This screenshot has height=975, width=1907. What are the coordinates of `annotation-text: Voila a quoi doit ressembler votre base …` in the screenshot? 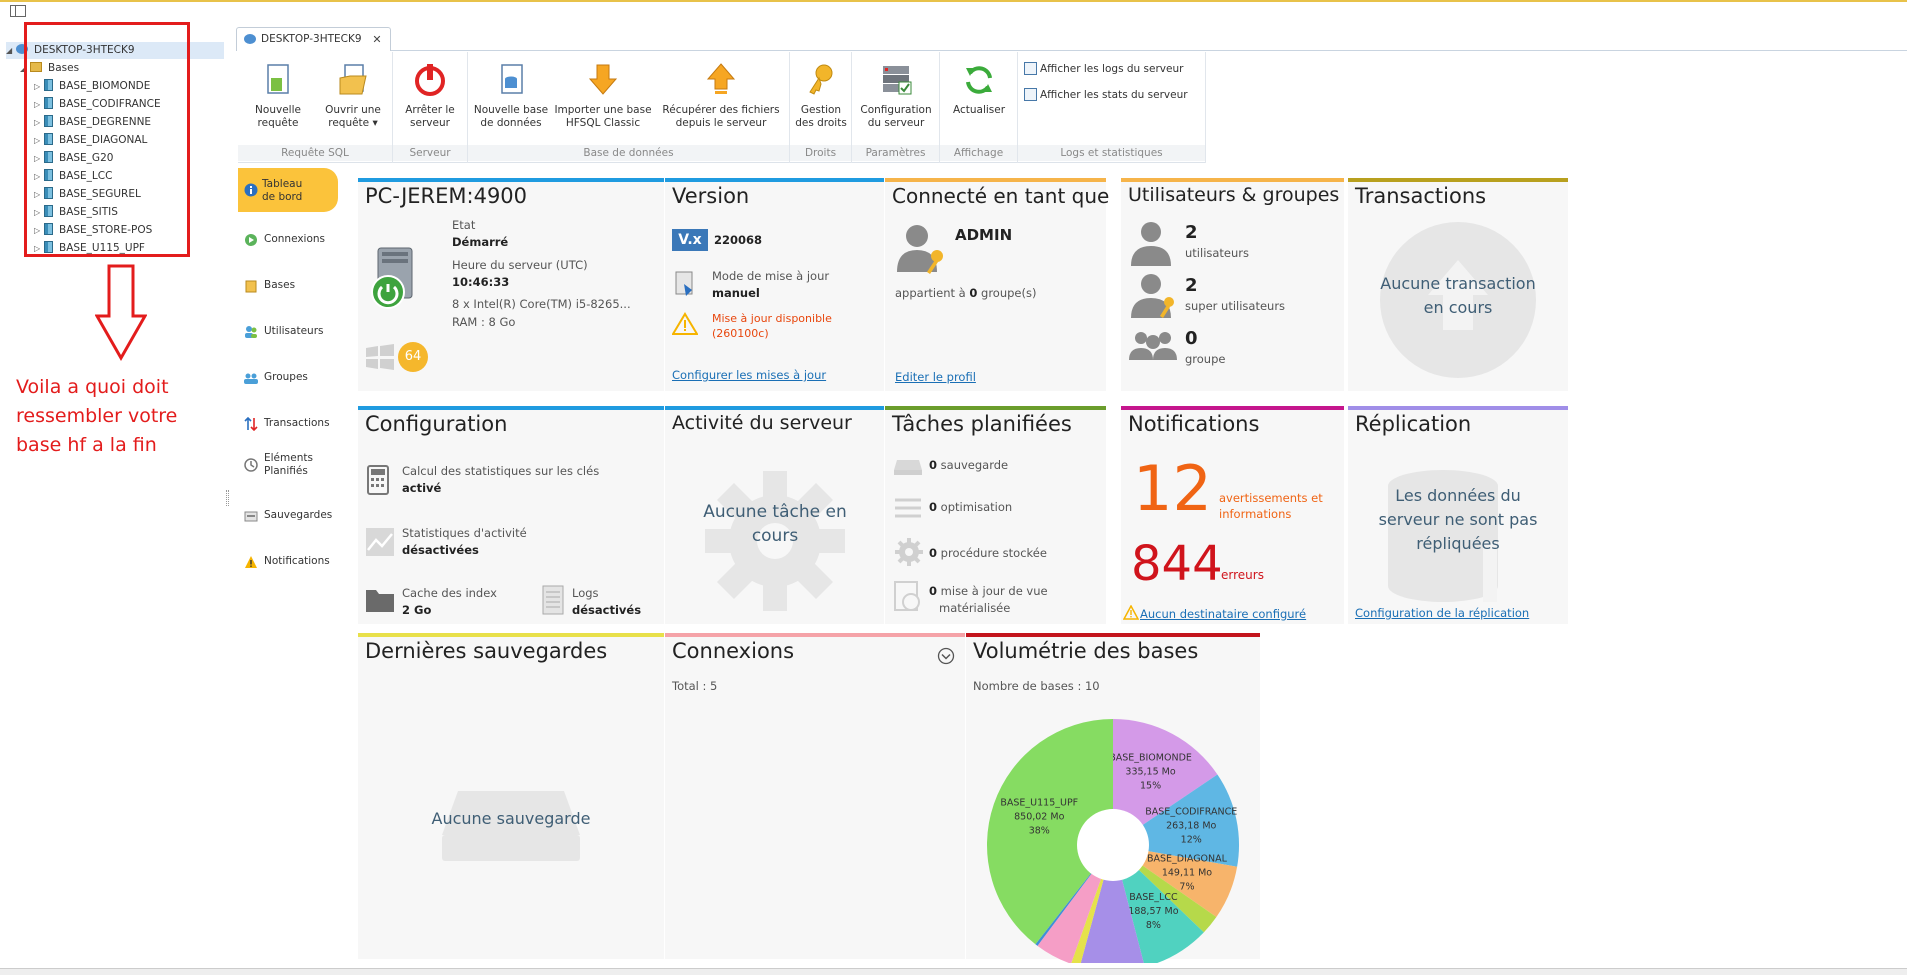 It's located at (116, 416).